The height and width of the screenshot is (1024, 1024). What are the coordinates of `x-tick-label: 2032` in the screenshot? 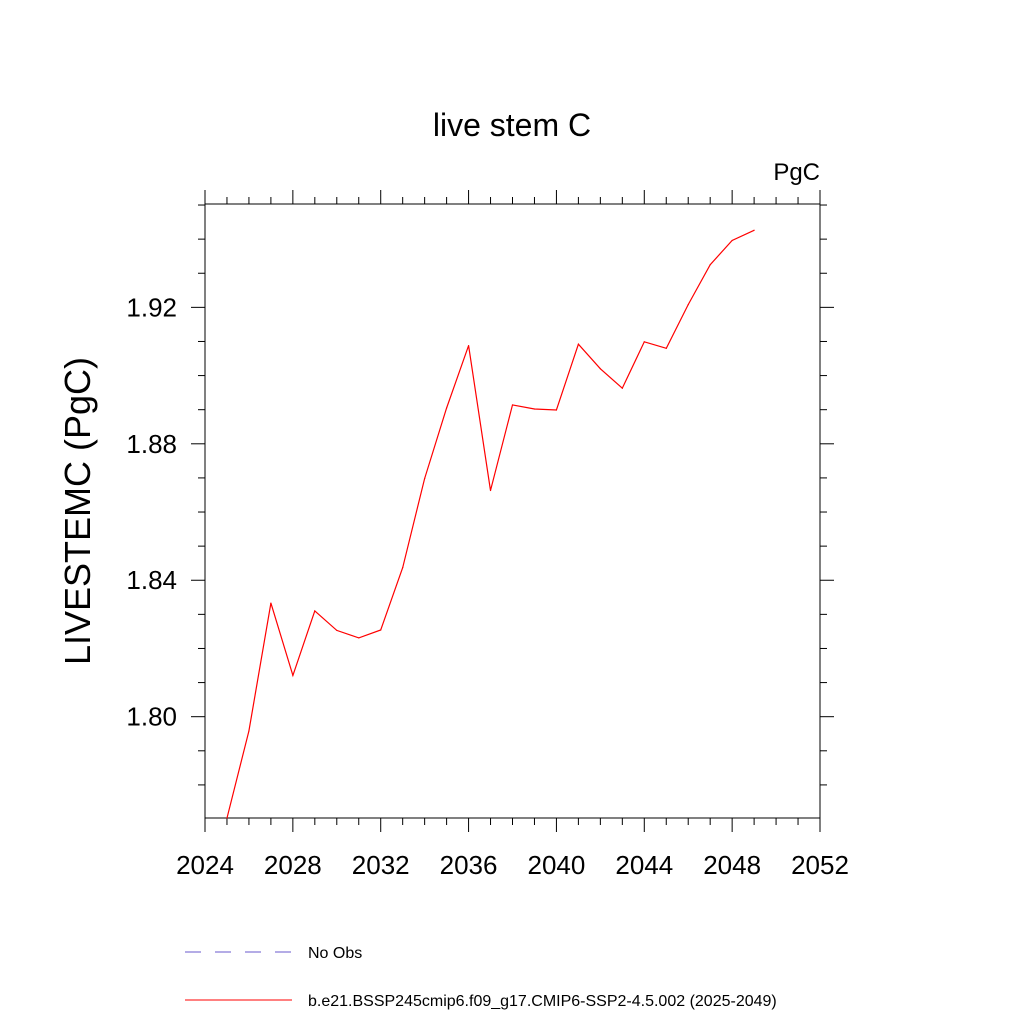 It's located at (381, 865).